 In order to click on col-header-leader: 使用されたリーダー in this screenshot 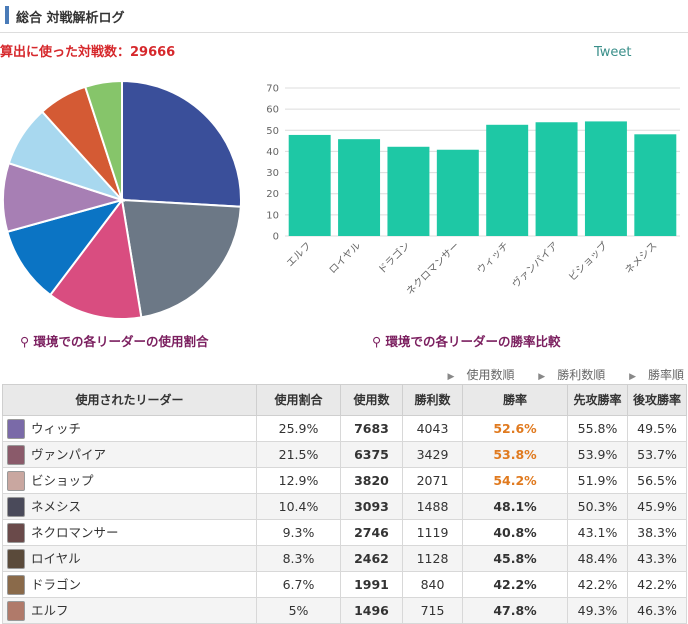, I will do `click(129, 400)`.